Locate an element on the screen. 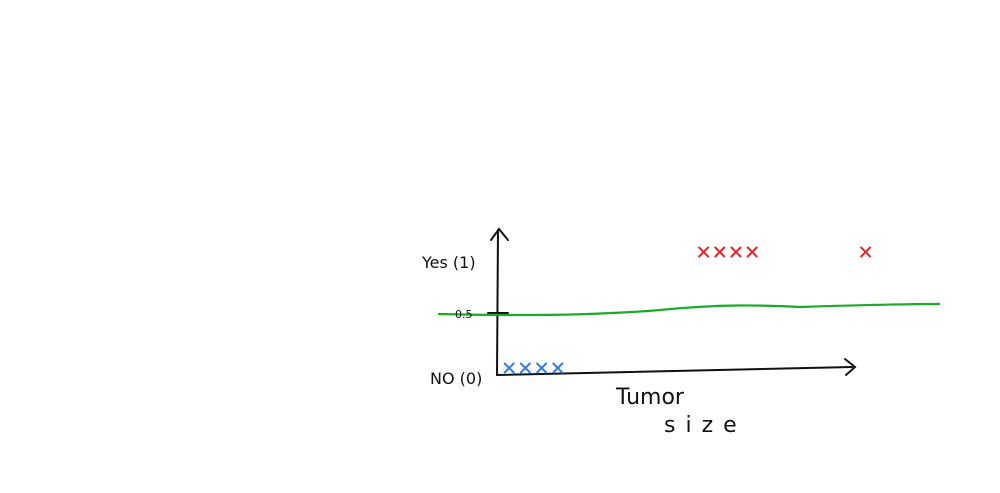  axes is located at coordinates (672, 301).